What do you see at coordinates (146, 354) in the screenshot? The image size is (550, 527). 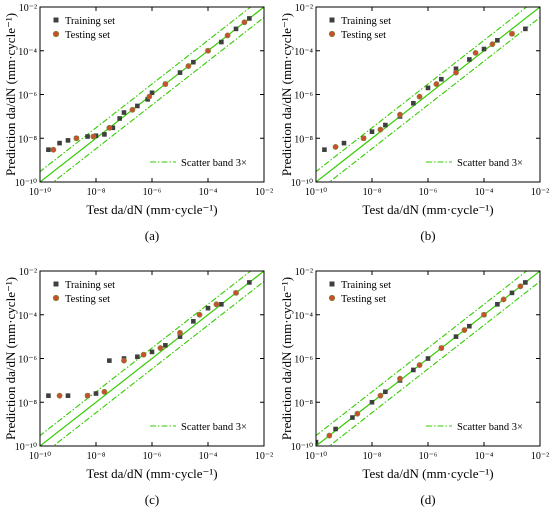 I see `band-upper-line` at bounding box center [146, 354].